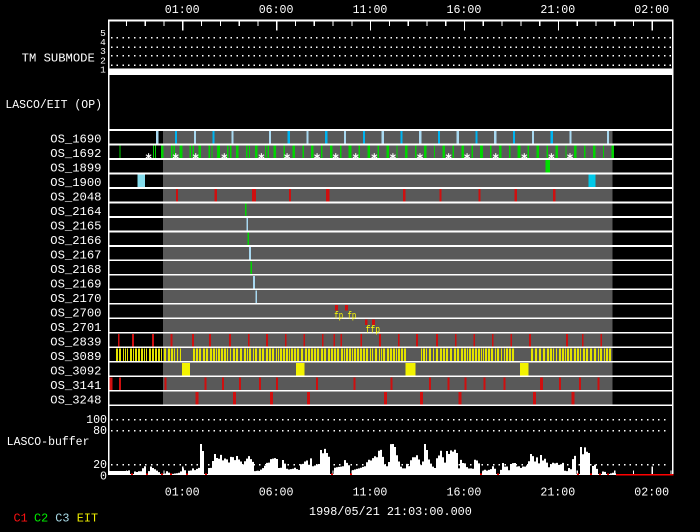 The height and width of the screenshot is (532, 700). What do you see at coordinates (62, 518) in the screenshot?
I see `svg-text: C3` at bounding box center [62, 518].